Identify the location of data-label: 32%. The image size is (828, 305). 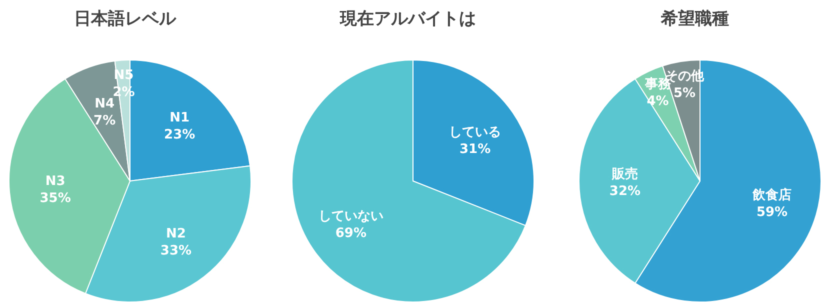
(625, 191).